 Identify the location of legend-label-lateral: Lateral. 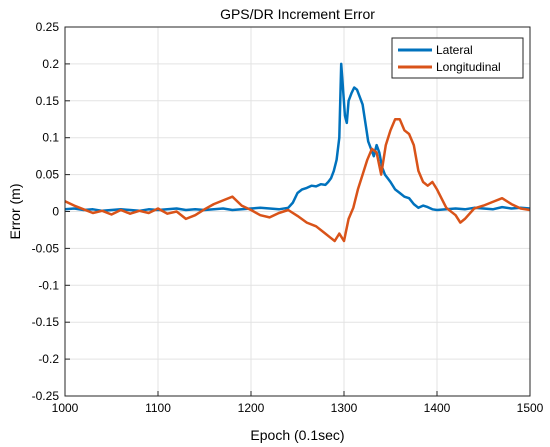
(454, 50).